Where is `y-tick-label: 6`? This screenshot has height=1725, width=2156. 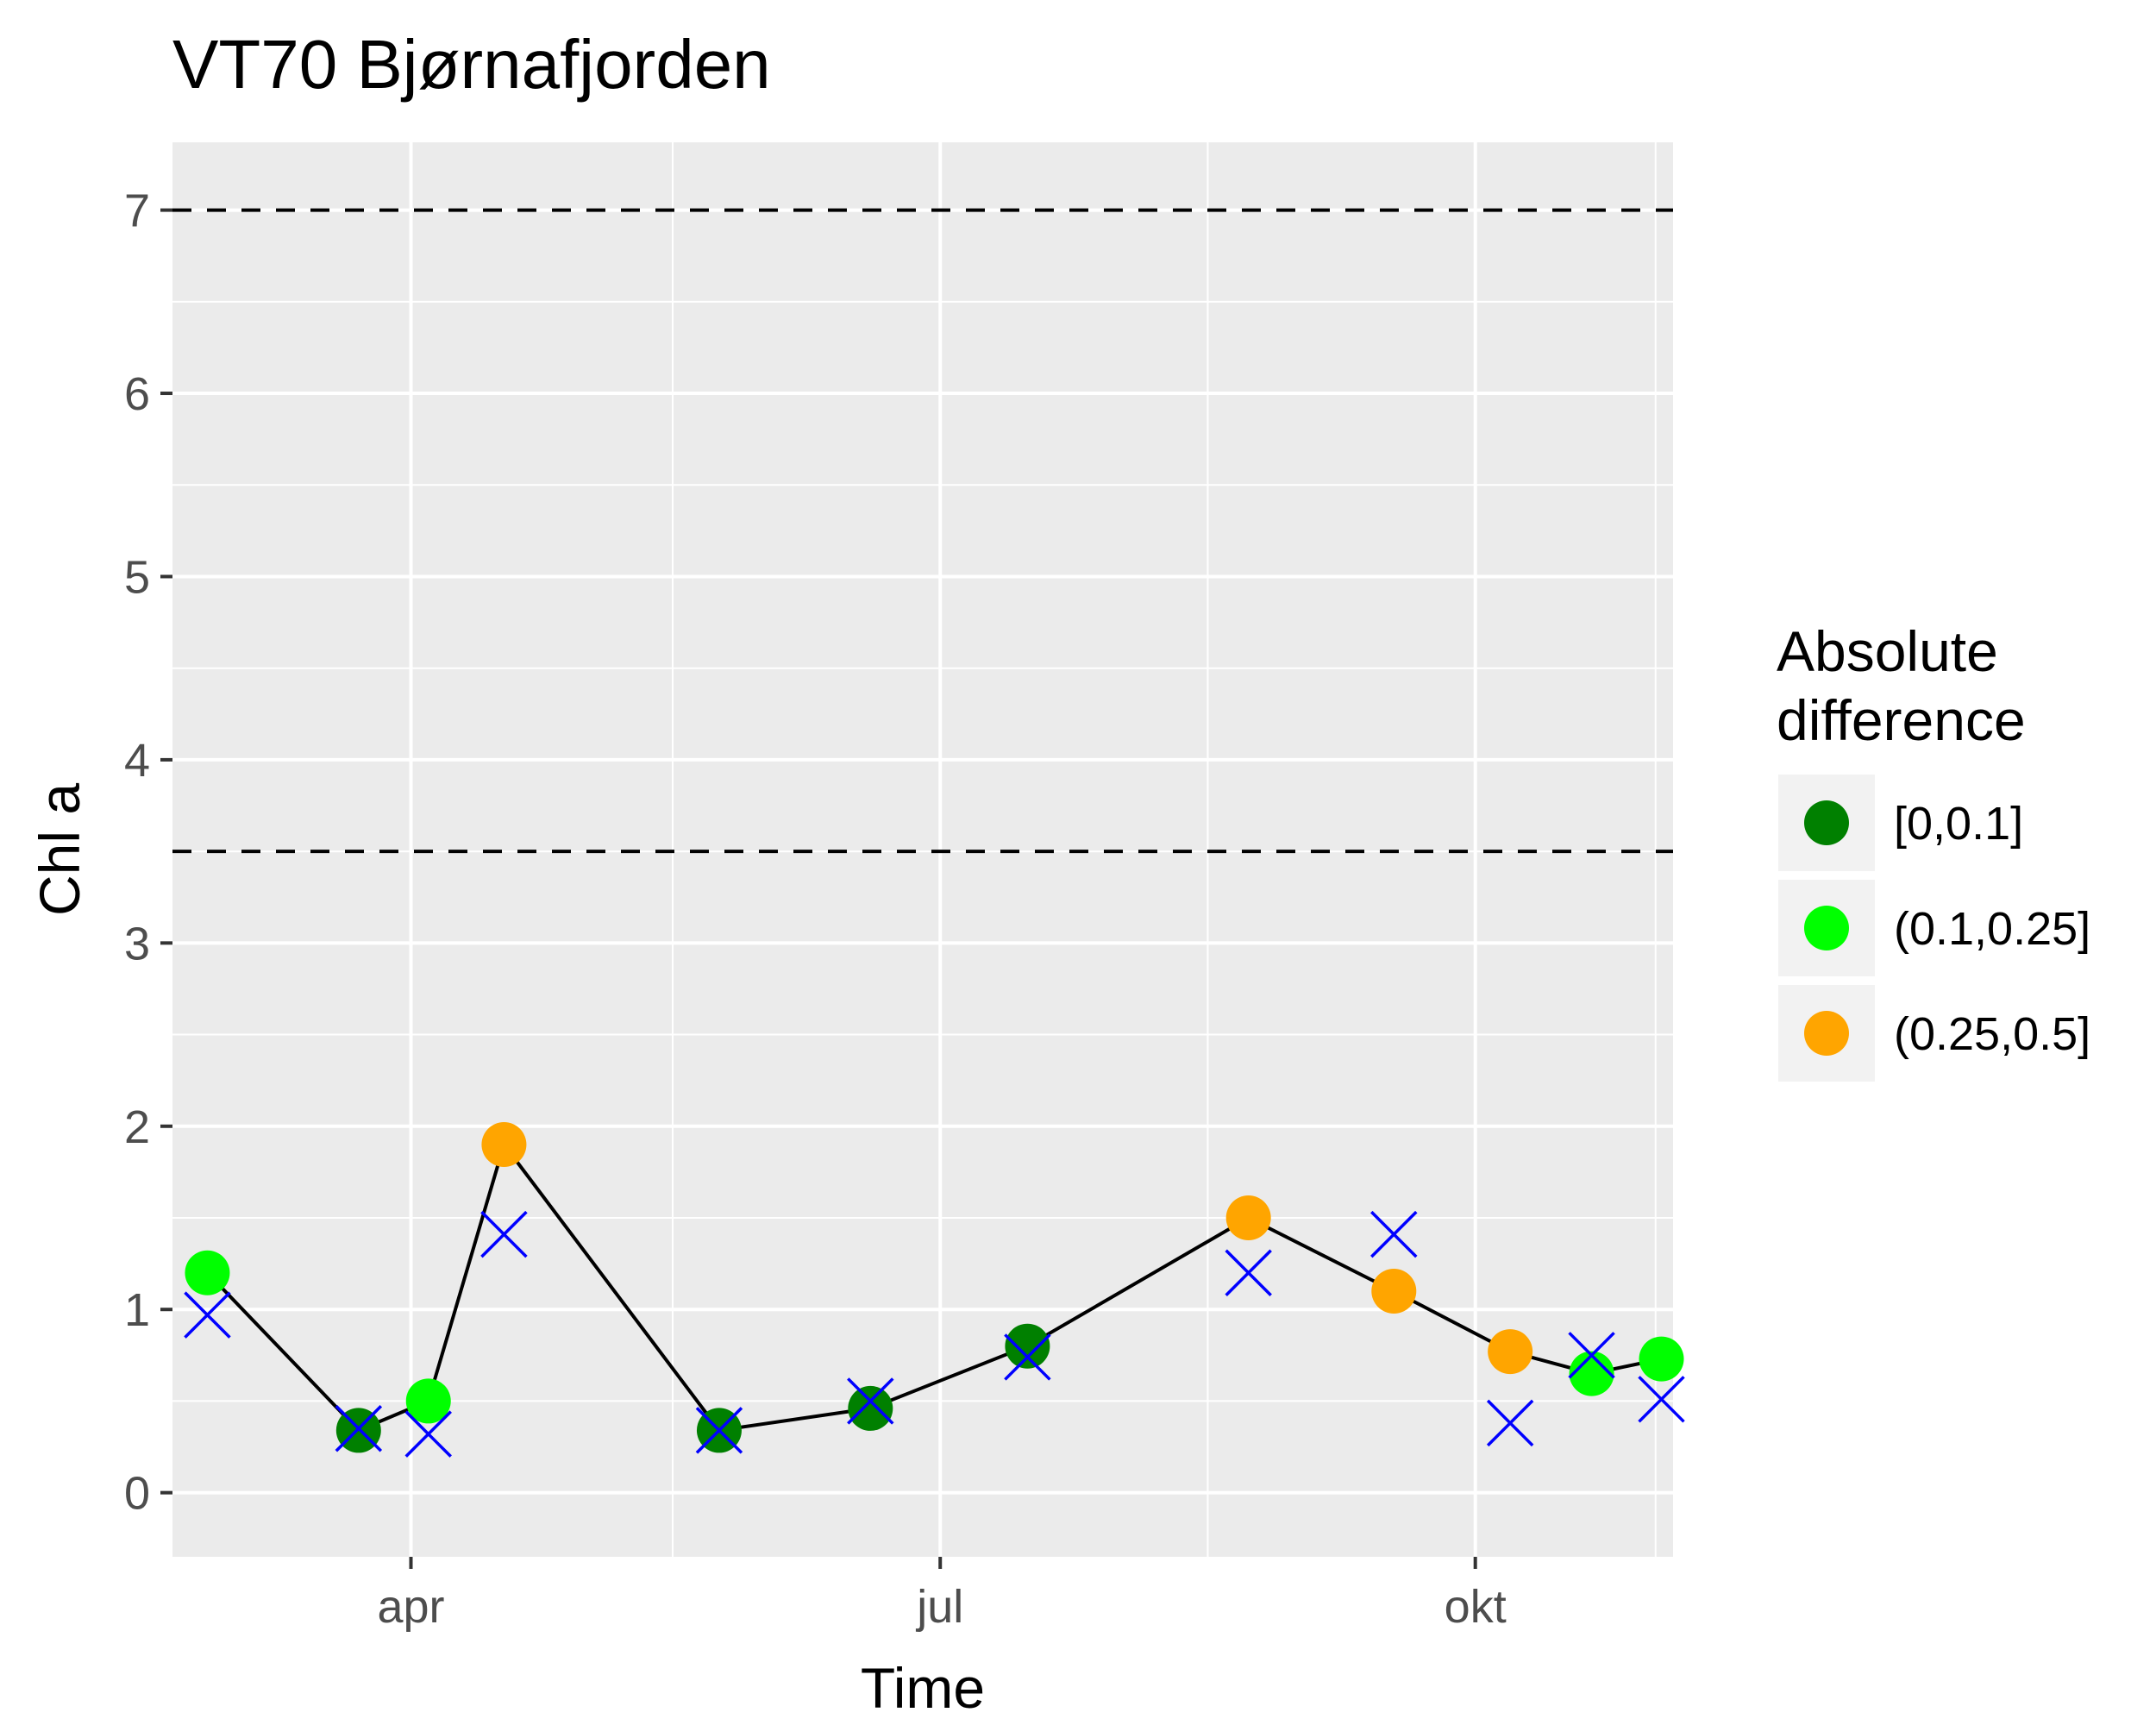 y-tick-label: 6 is located at coordinates (137, 394).